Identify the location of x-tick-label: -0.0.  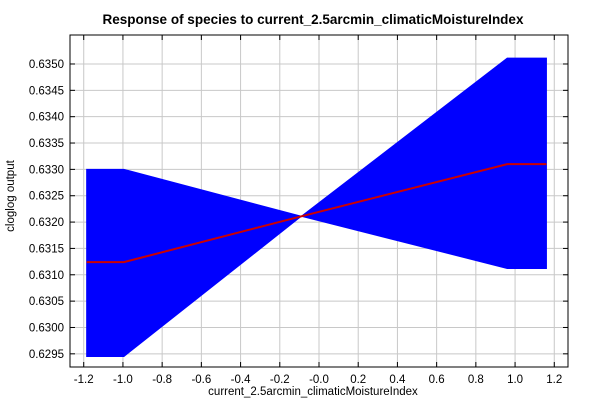
(319, 380).